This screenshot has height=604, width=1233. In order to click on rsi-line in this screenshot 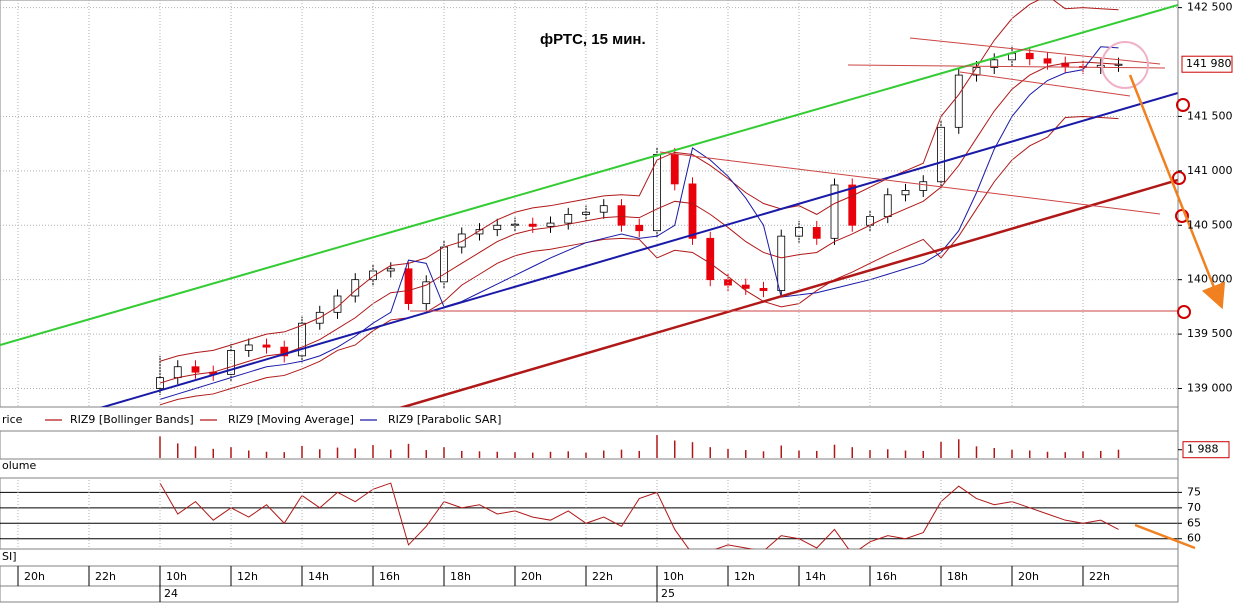, I will do `click(639, 515)`.